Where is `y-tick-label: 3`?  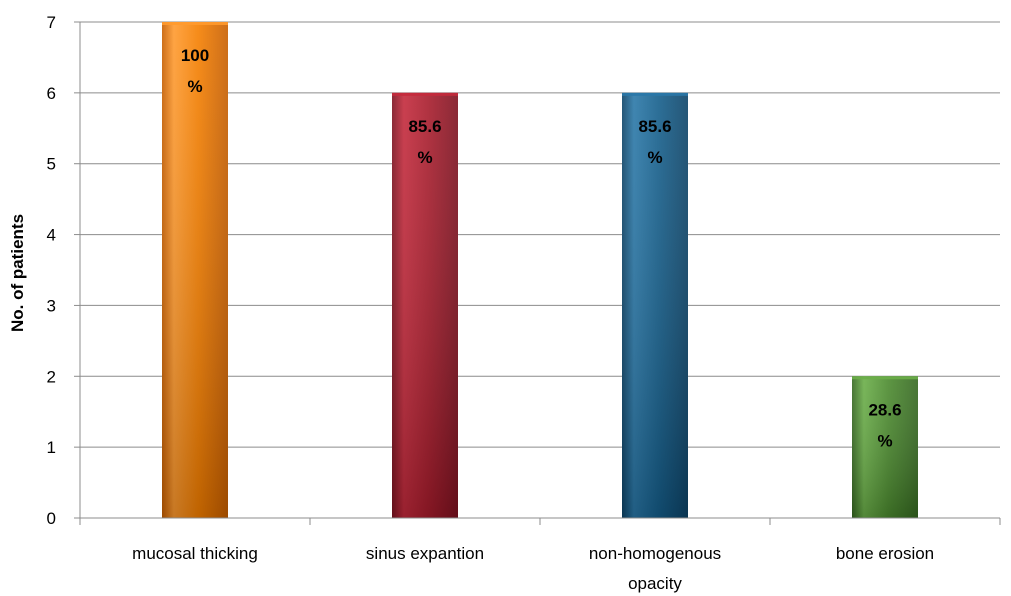 y-tick-label: 3 is located at coordinates (51, 305).